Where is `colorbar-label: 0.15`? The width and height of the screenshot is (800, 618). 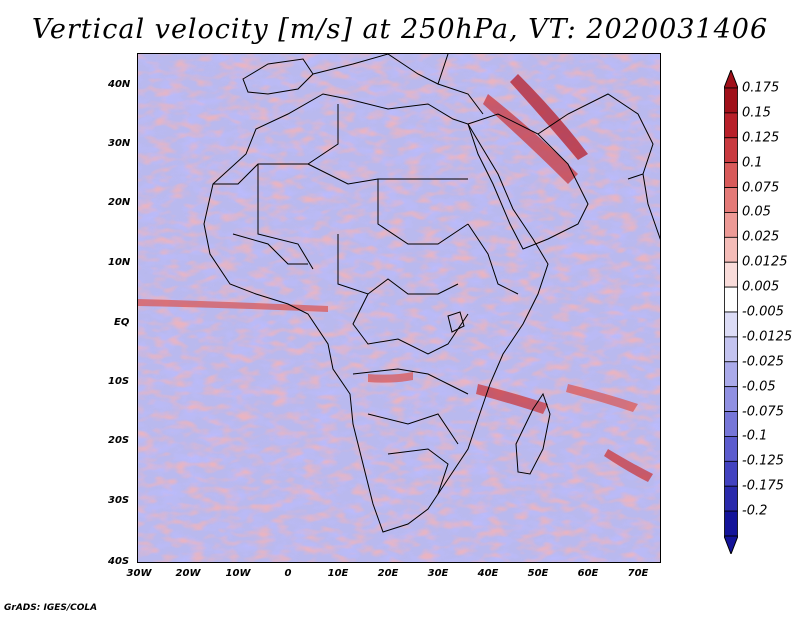
colorbar-label: 0.15 is located at coordinates (756, 113).